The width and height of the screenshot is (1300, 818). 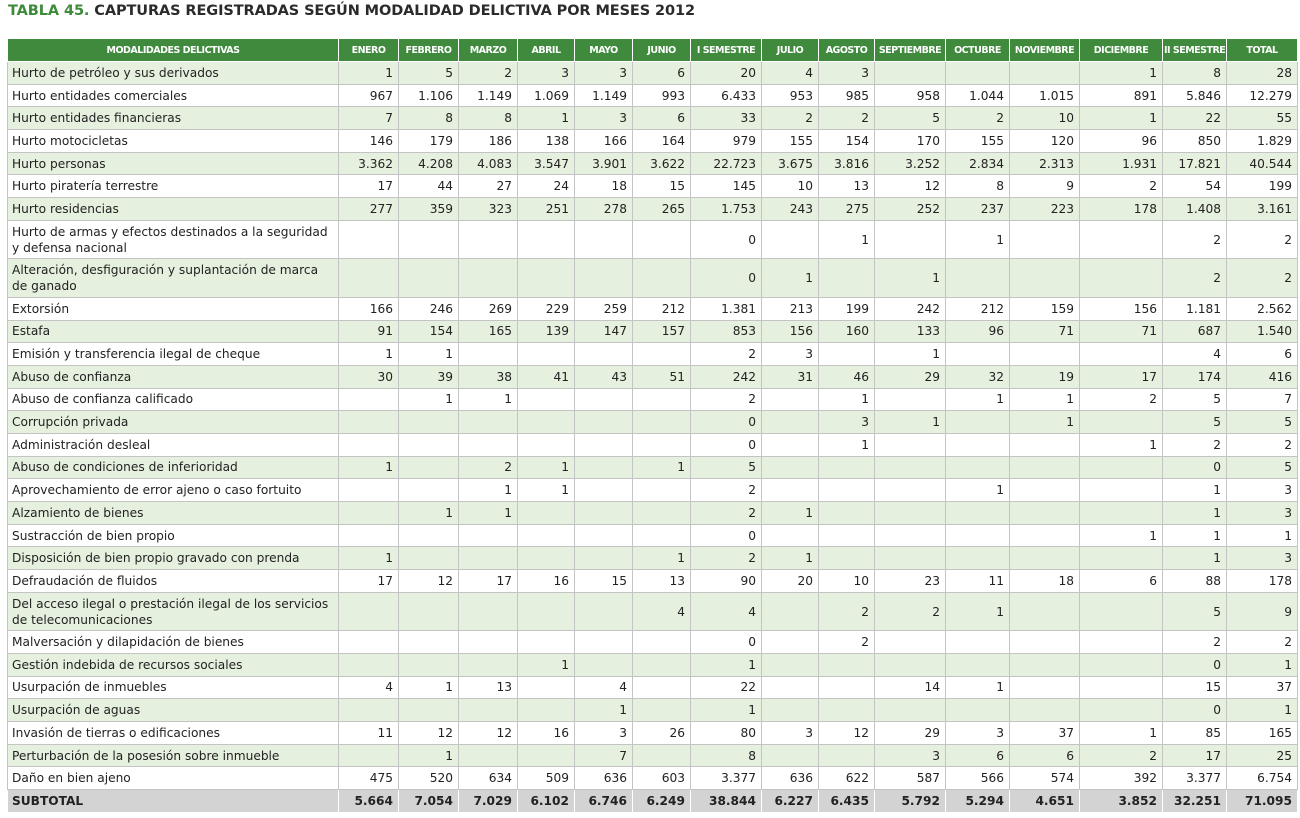 I want to click on column-header: II SEMESTRE, so click(x=1194, y=50).